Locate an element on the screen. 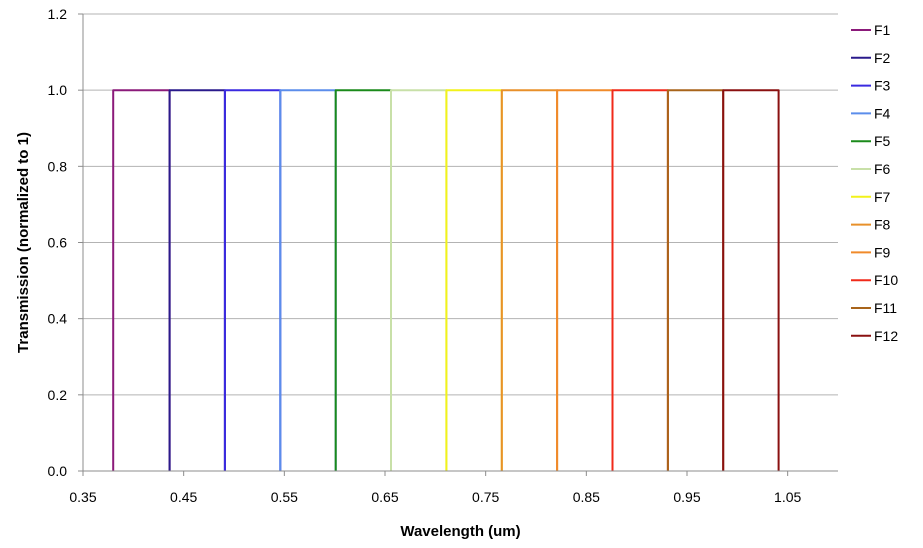 Image resolution: width=923 pixels, height=548 pixels. legend-label-f3: F3 is located at coordinates (882, 86).